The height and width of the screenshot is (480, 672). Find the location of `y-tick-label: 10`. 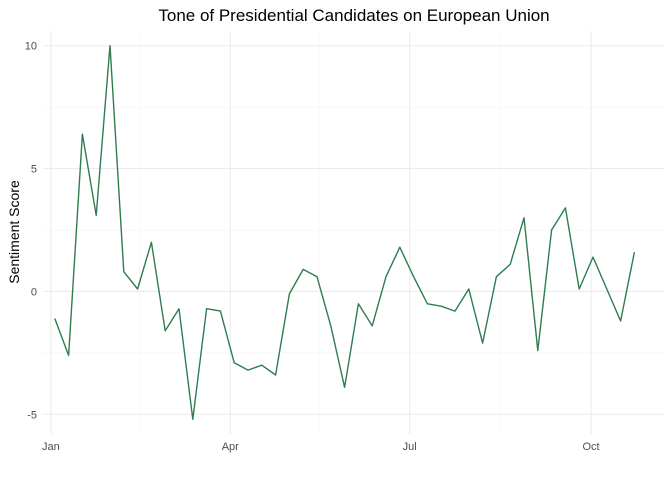

y-tick-label: 10 is located at coordinates (31, 47).